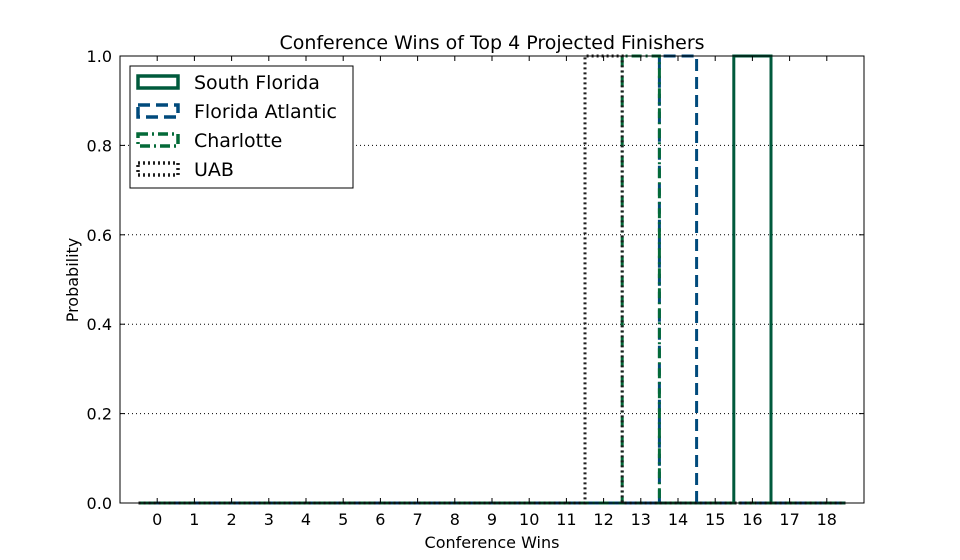 Image resolution: width=960 pixels, height=560 pixels. What do you see at coordinates (752, 519) in the screenshot?
I see `x-tick-label: 16` at bounding box center [752, 519].